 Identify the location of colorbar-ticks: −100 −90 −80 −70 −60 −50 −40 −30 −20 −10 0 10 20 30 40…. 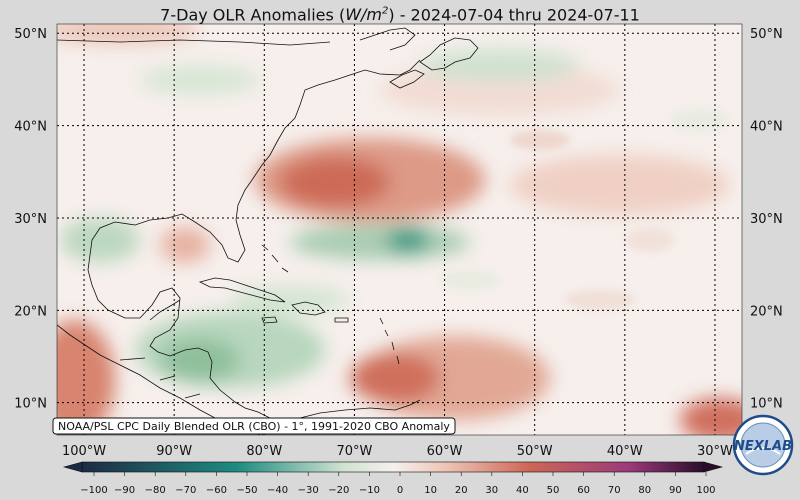
(398, 484).